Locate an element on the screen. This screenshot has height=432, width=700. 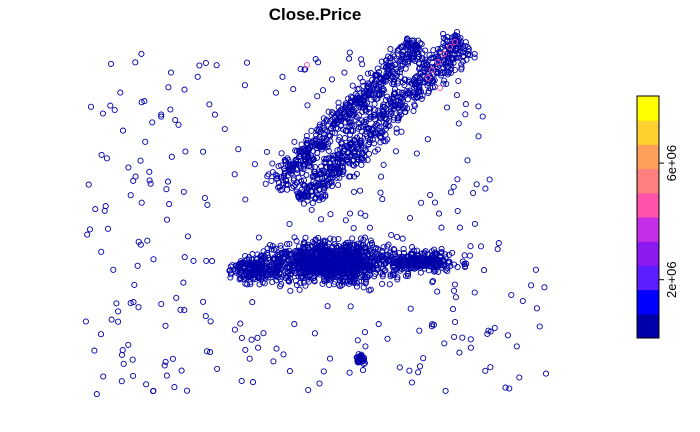
legend-swatch is located at coordinates (648, 326).